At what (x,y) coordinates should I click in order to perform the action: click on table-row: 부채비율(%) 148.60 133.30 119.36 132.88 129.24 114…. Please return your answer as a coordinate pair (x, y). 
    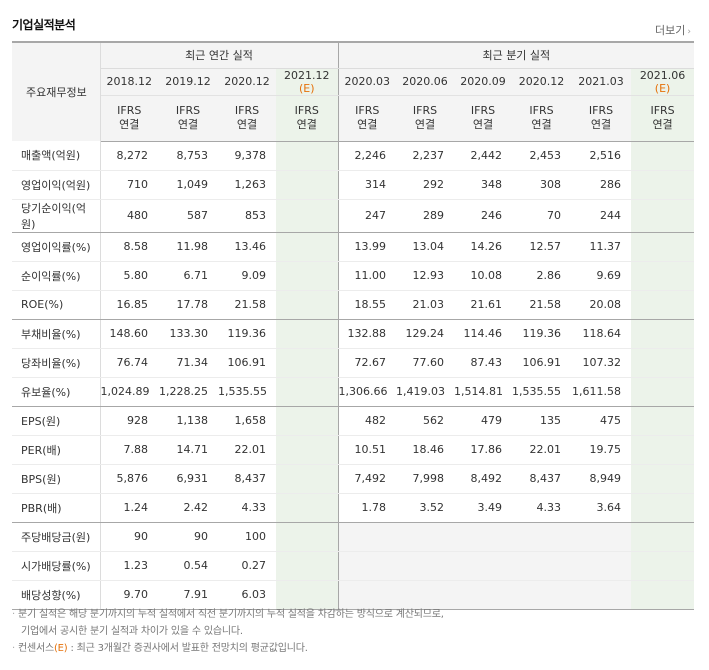
    Looking at the image, I should click on (353, 334).